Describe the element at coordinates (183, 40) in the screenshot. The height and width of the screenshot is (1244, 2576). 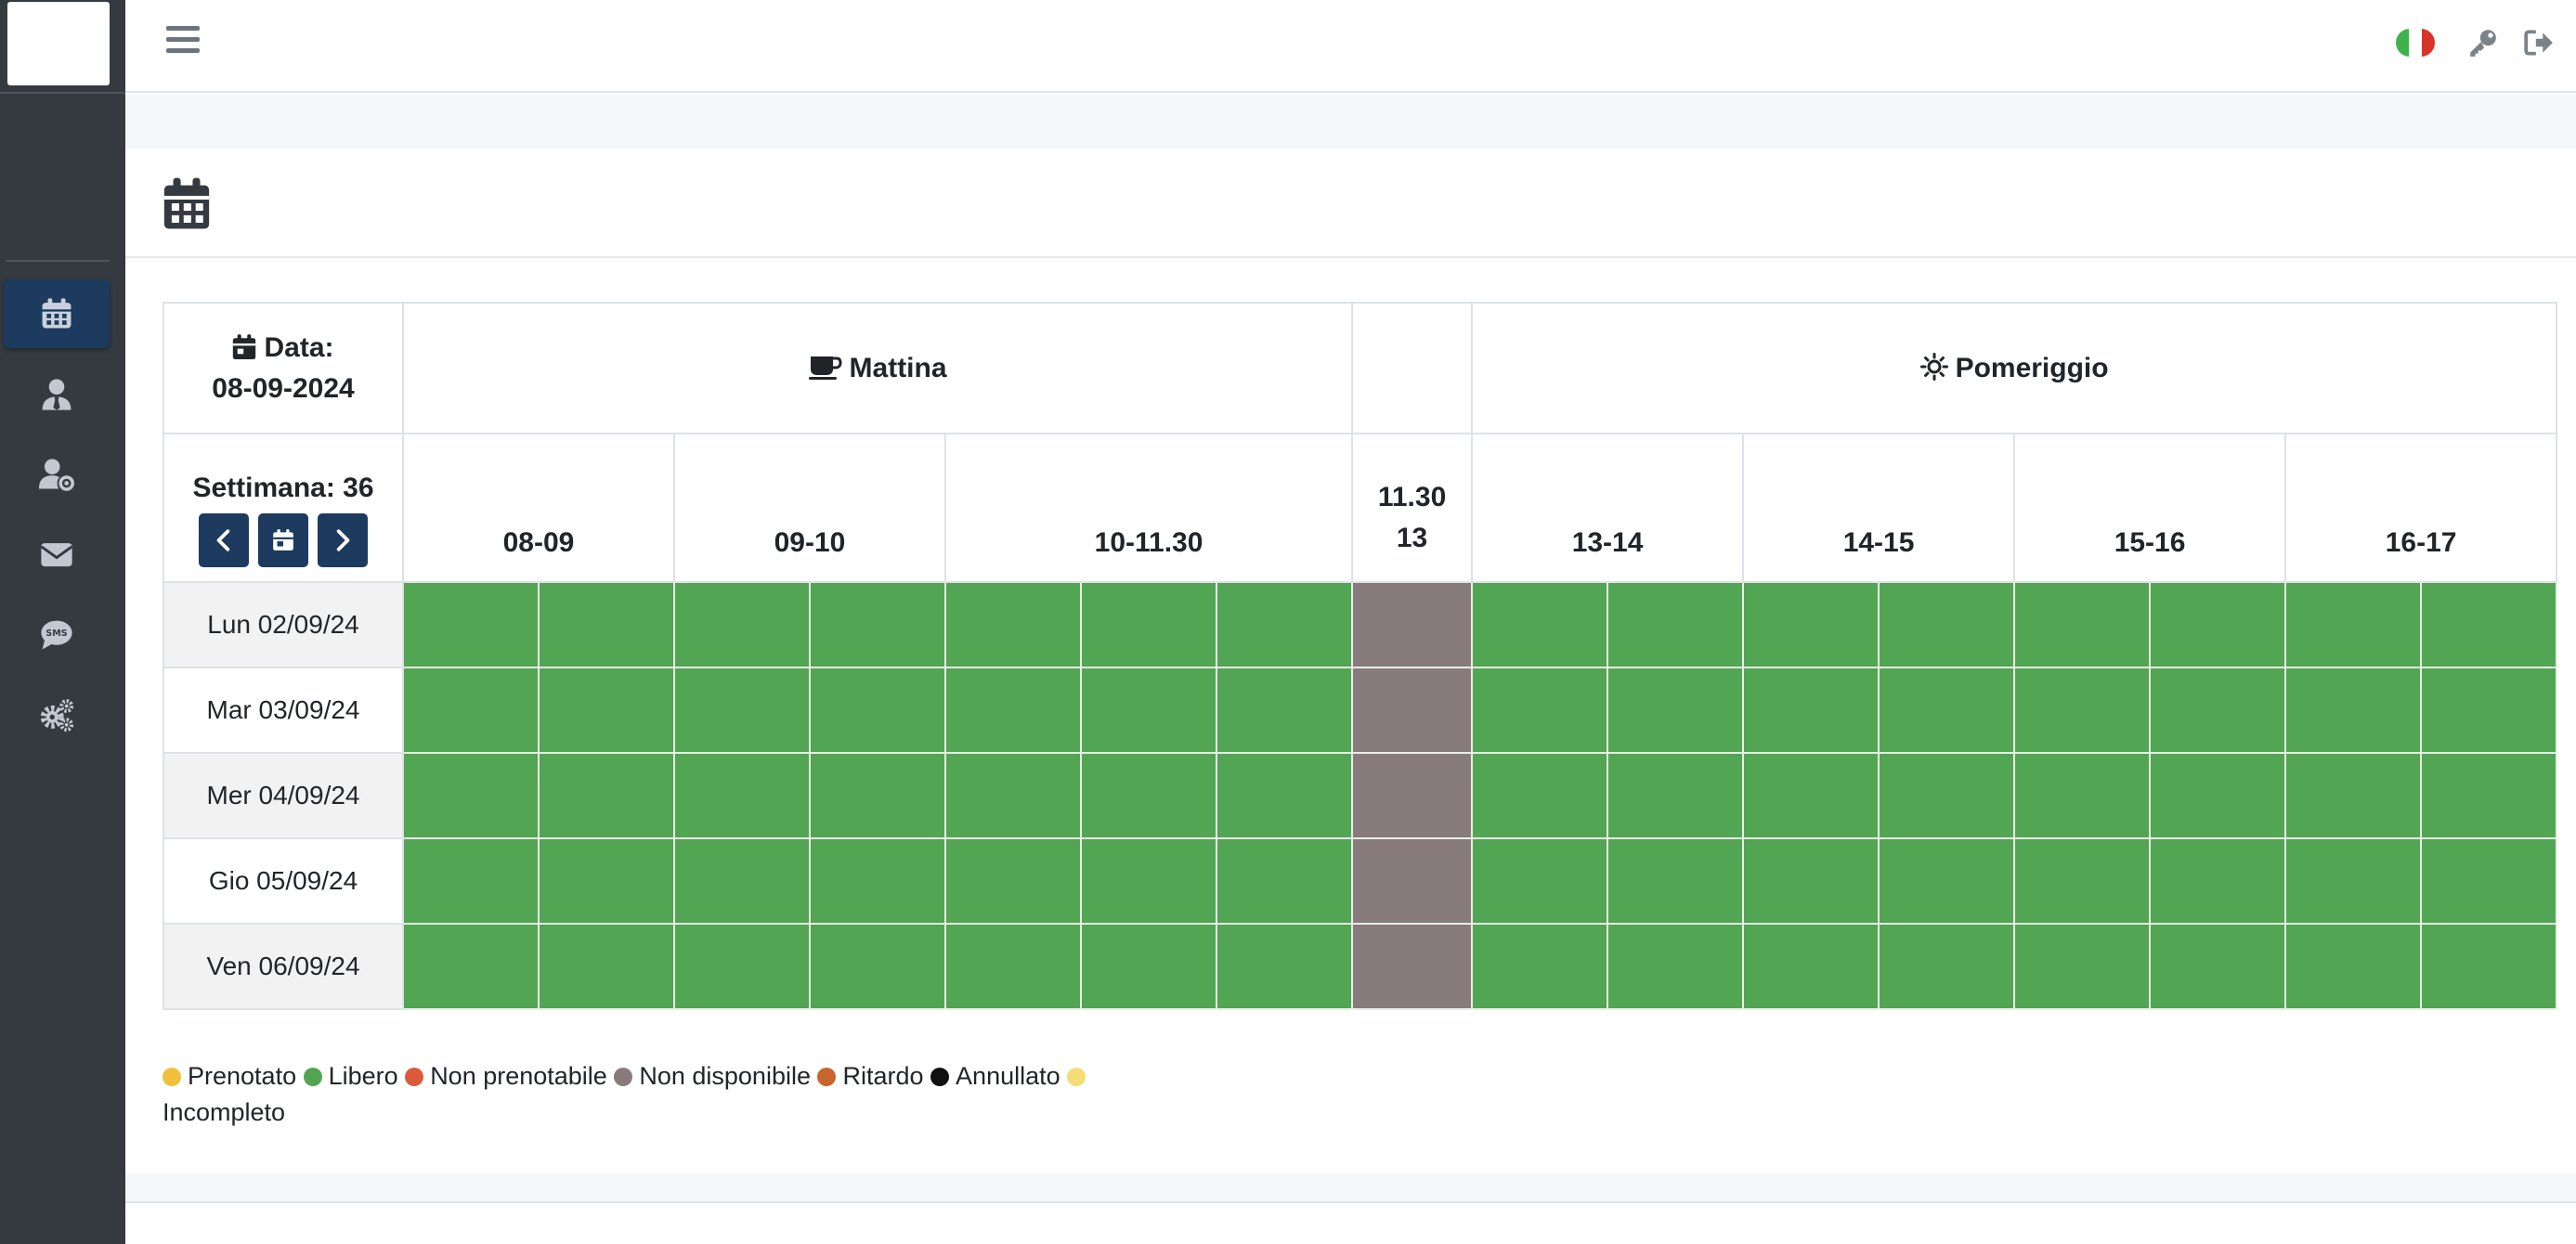
I see `hamburger-icon` at that location.